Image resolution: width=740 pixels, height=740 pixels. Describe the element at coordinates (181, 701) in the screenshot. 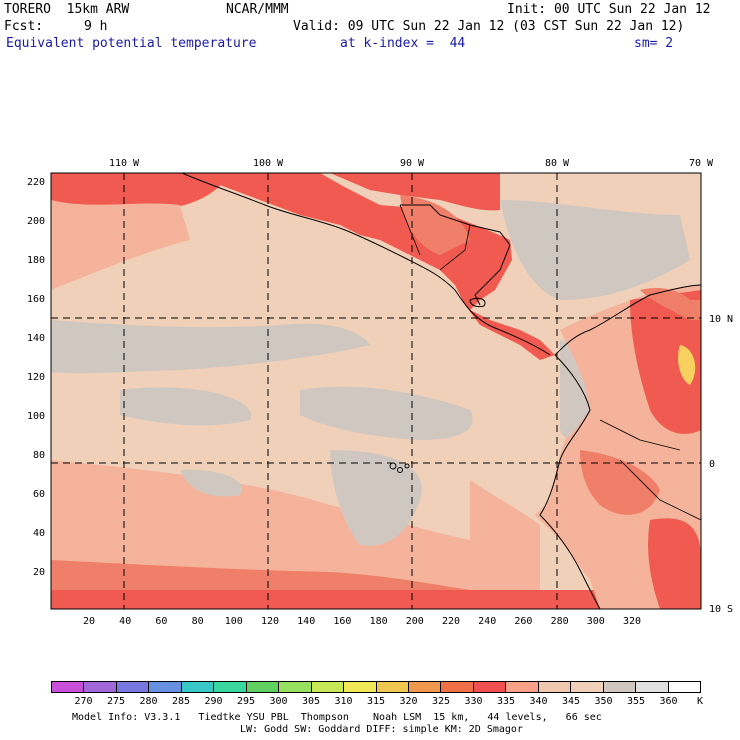

I see `colorbar-label: 285` at that location.